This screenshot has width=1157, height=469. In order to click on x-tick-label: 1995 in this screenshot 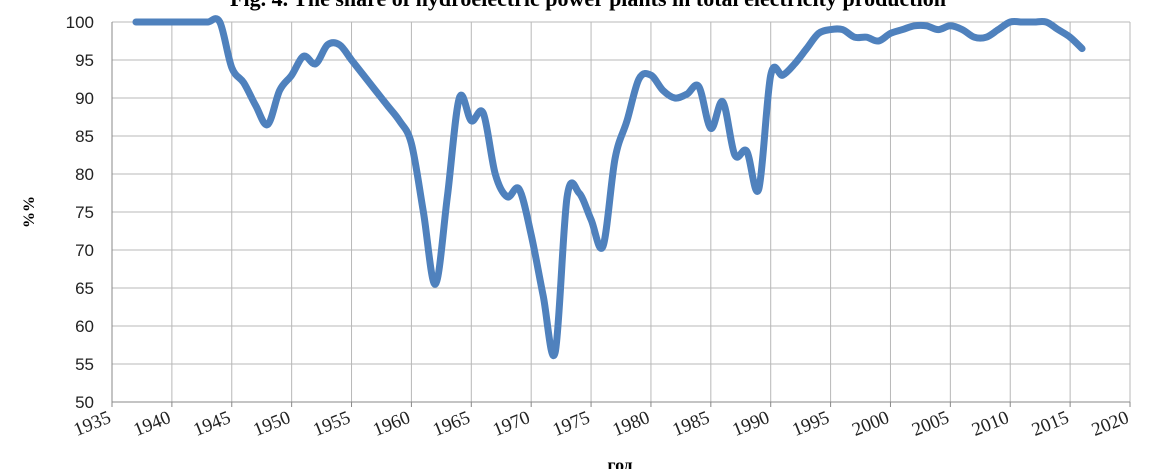, I will do `click(810, 424)`.